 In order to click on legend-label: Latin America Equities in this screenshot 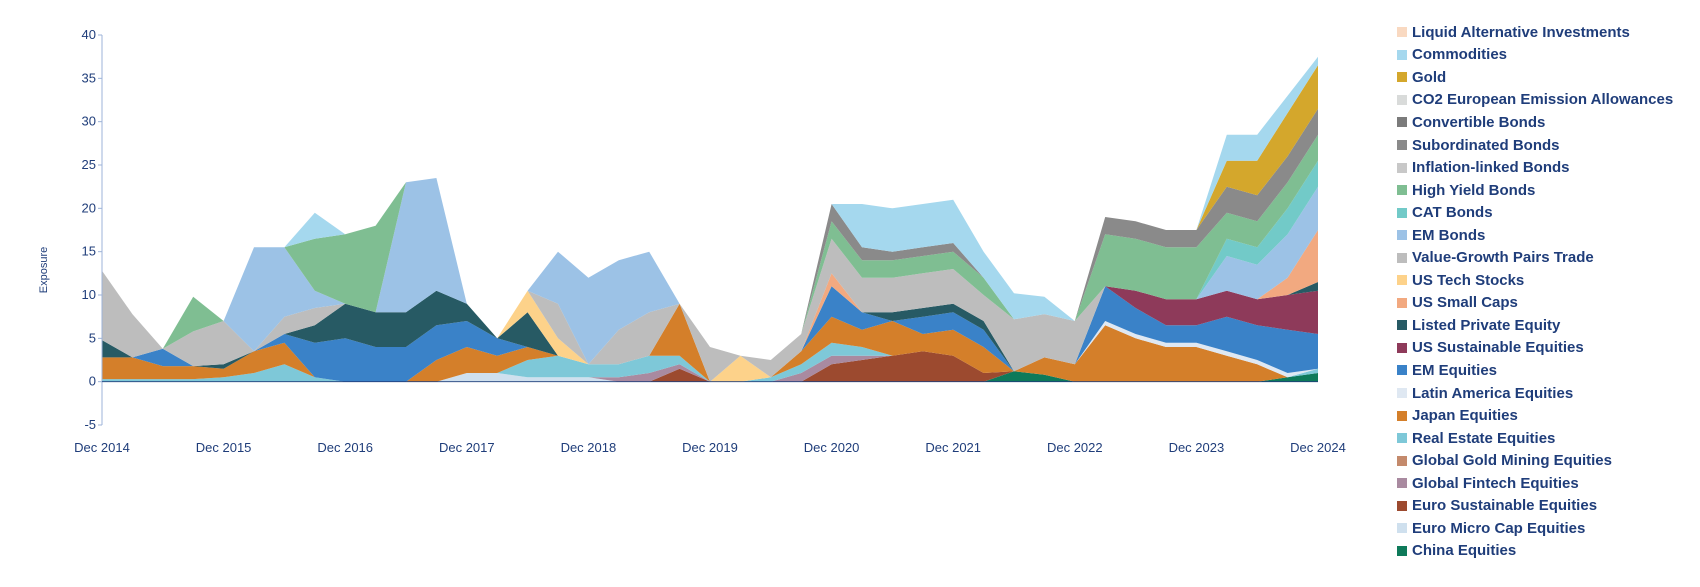, I will do `click(1493, 393)`.